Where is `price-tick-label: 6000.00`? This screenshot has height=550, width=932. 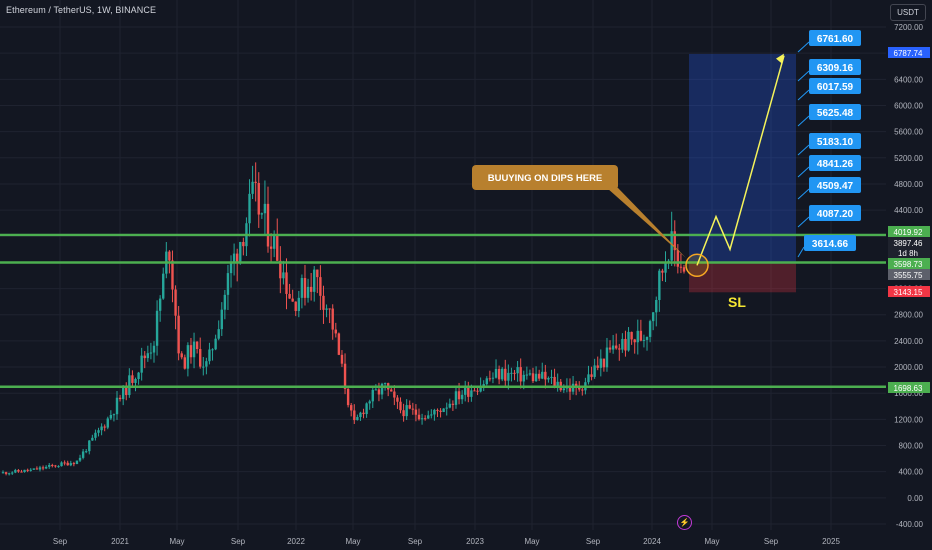
price-tick-label: 6000.00 is located at coordinates (908, 105).